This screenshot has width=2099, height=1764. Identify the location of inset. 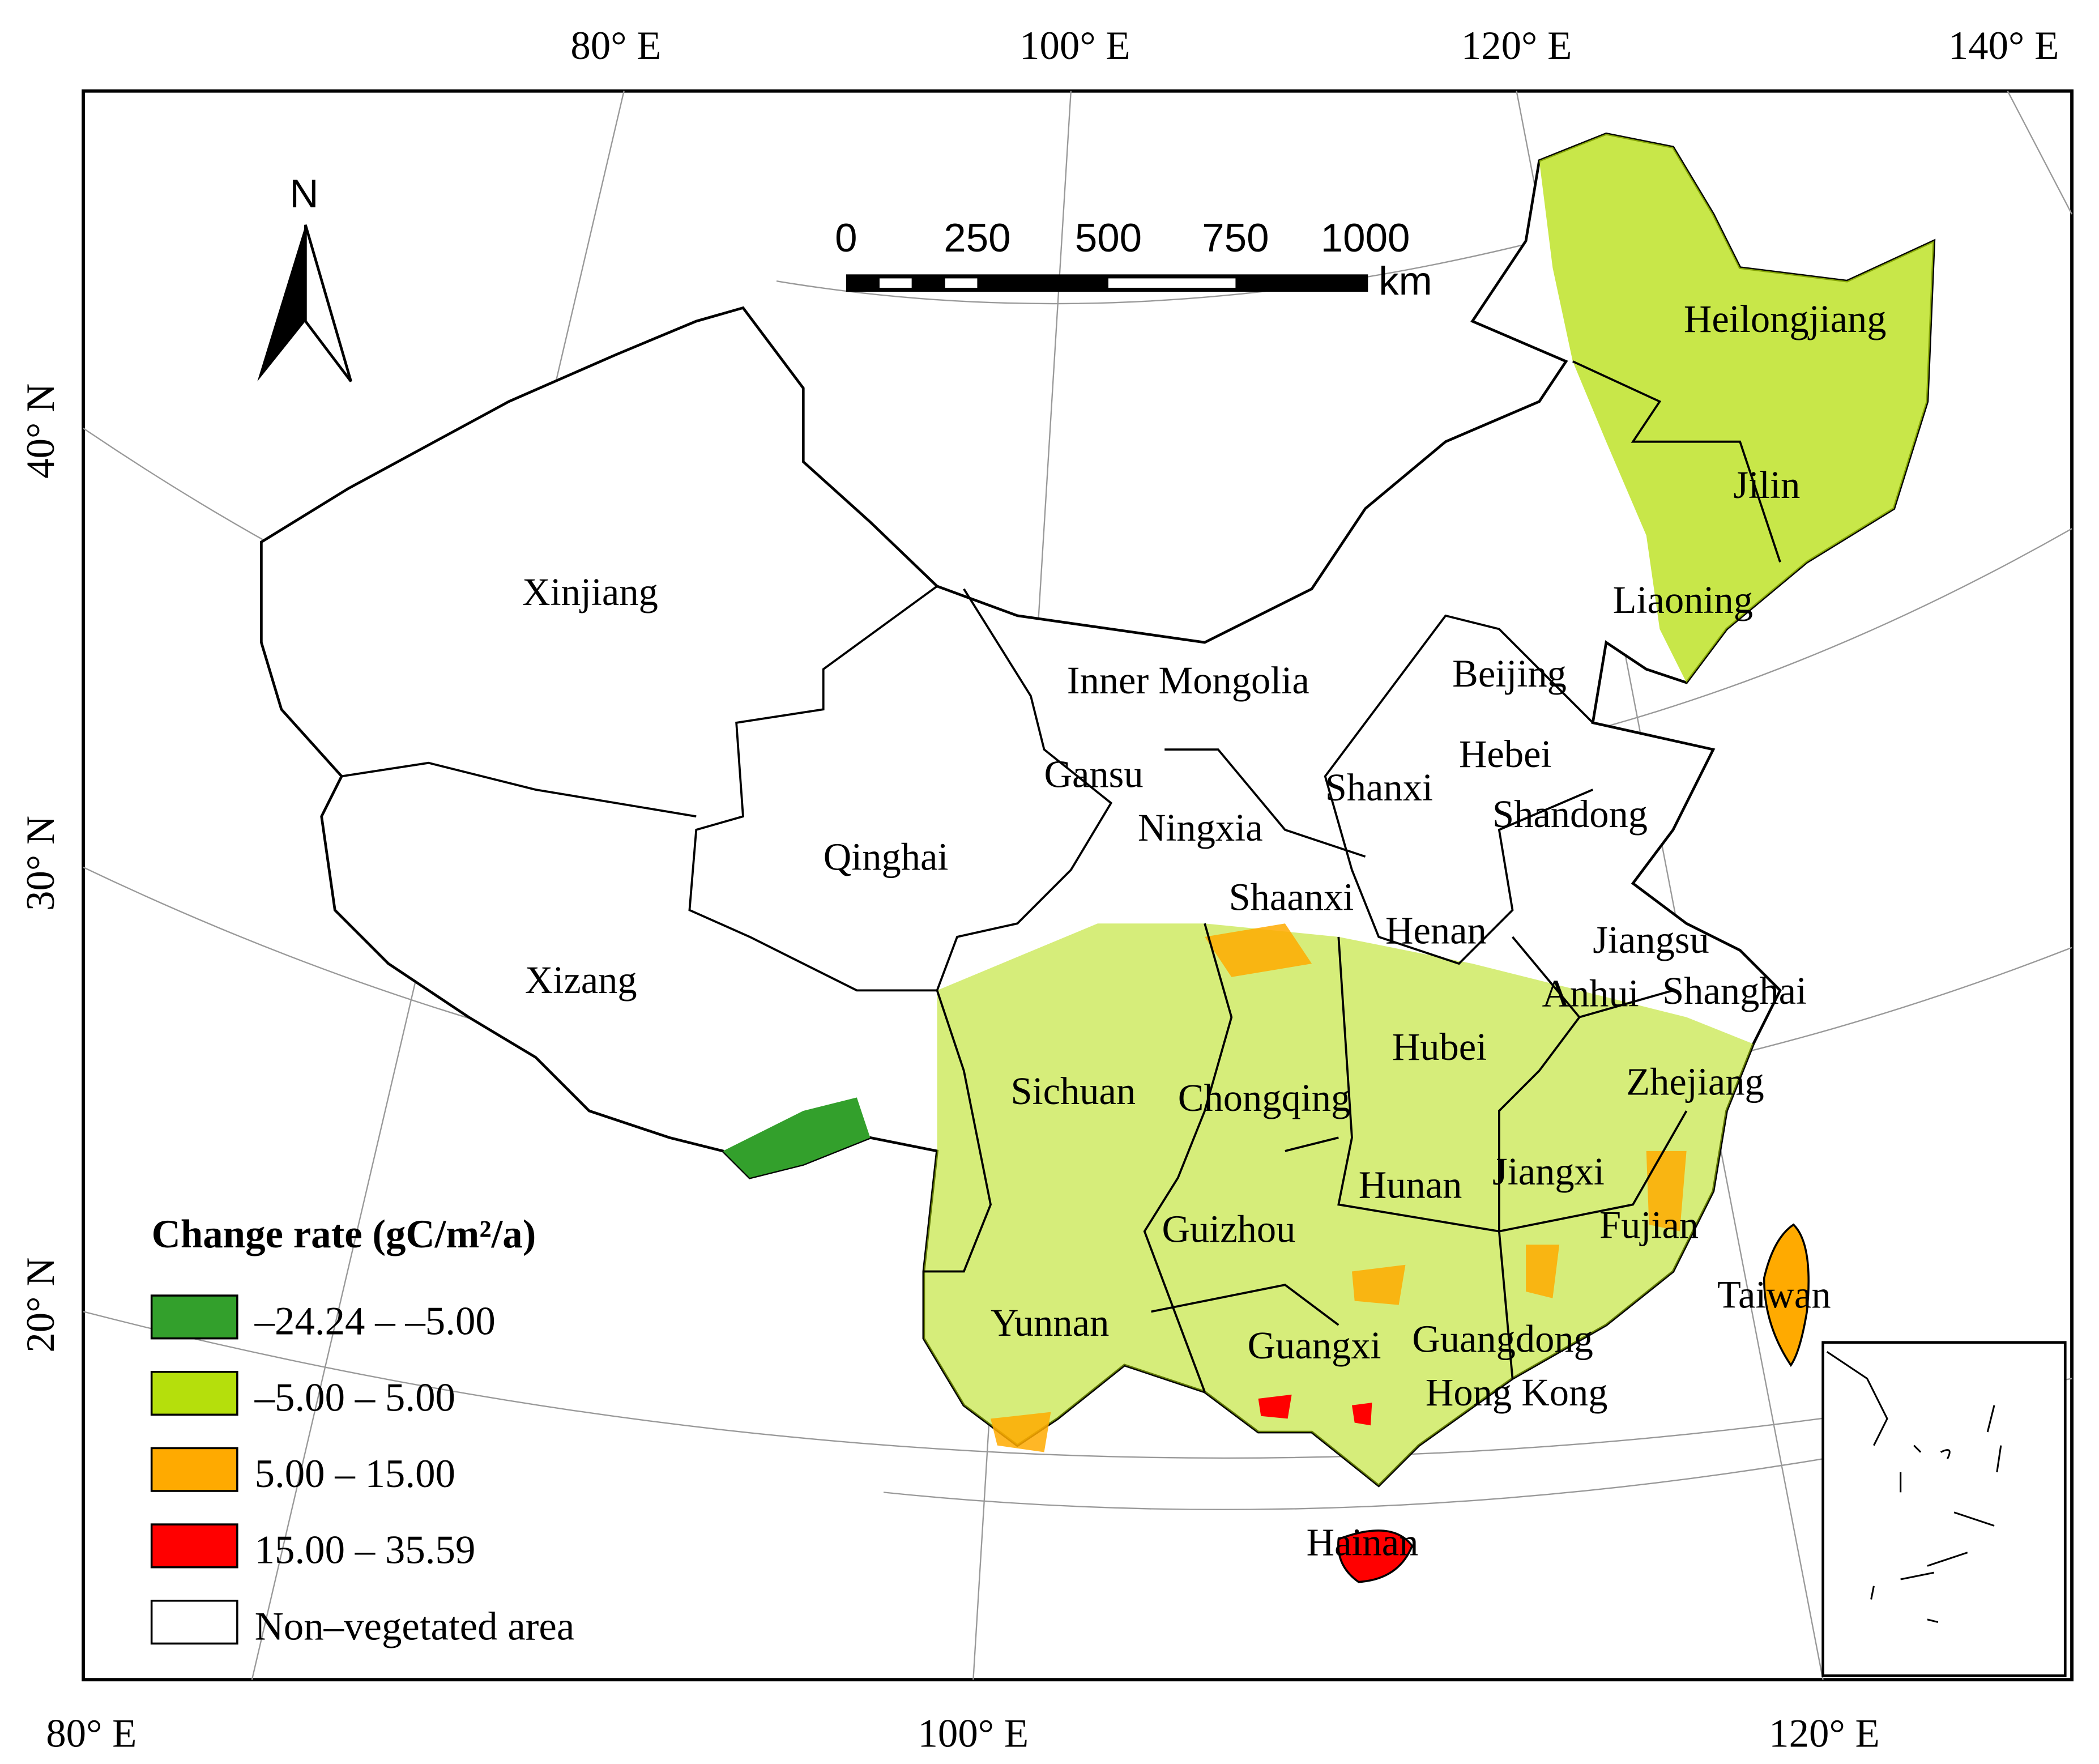
(1944, 1509).